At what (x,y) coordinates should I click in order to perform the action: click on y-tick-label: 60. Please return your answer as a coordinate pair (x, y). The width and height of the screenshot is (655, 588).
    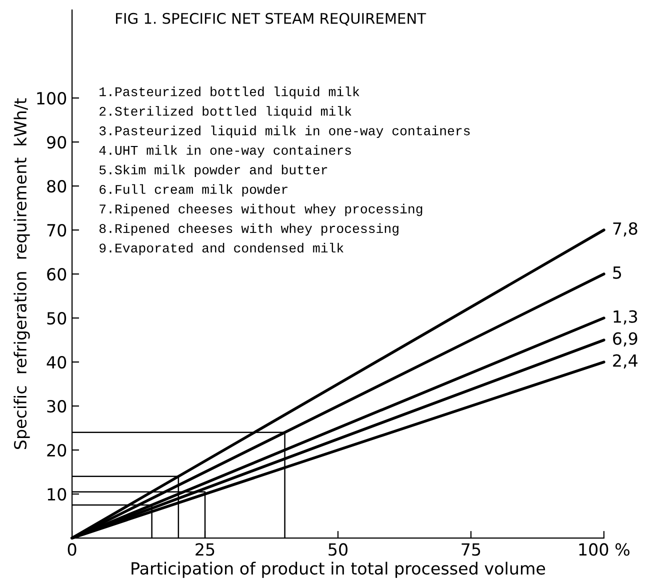
    Looking at the image, I should click on (56, 274).